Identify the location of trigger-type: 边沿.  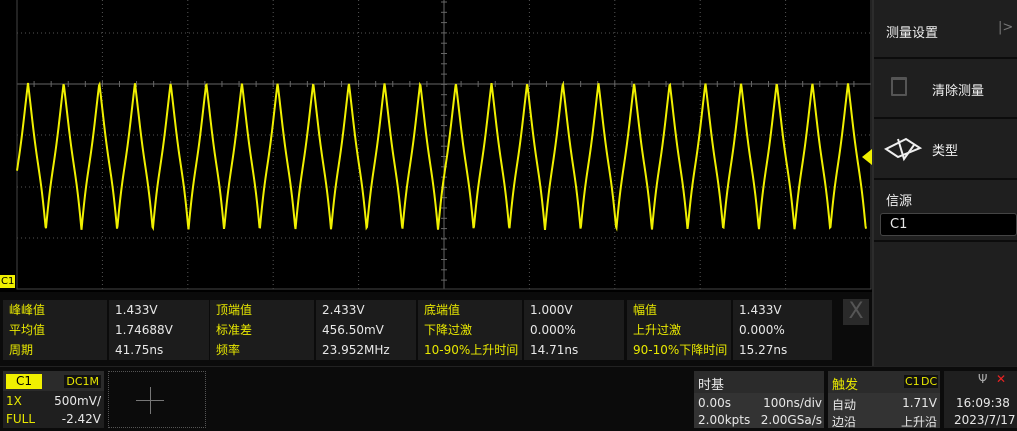
(844, 422).